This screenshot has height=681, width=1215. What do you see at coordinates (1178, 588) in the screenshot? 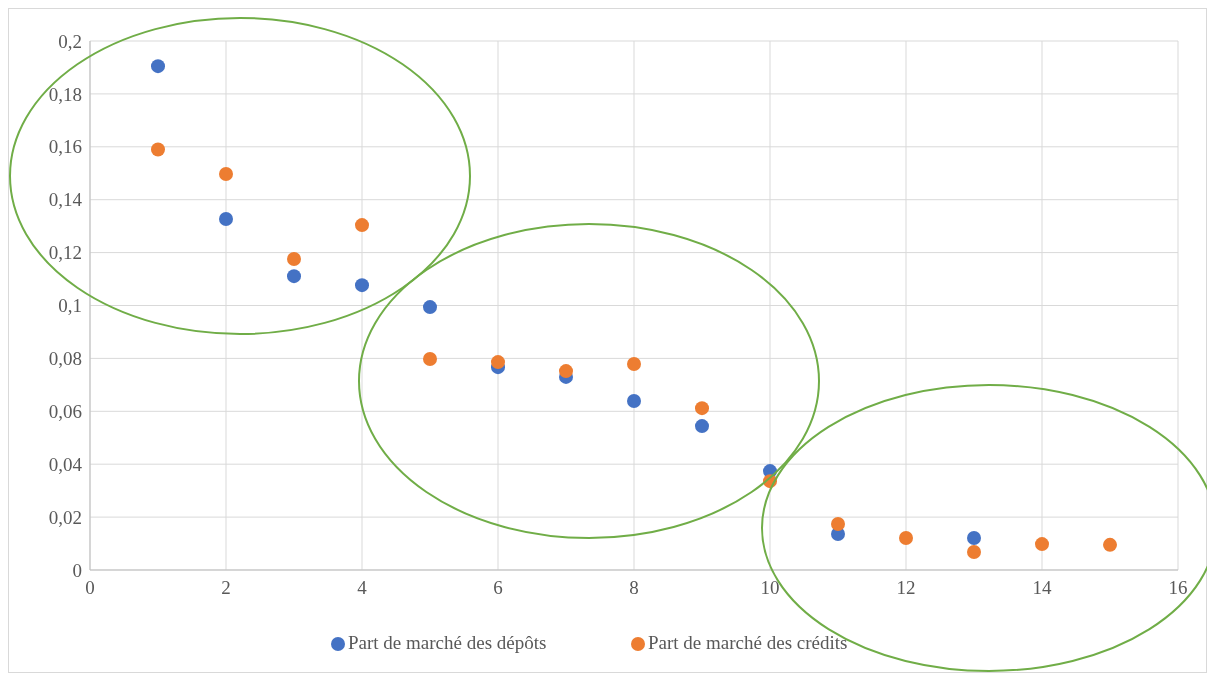
I see `x-tick-label: 16` at bounding box center [1178, 588].